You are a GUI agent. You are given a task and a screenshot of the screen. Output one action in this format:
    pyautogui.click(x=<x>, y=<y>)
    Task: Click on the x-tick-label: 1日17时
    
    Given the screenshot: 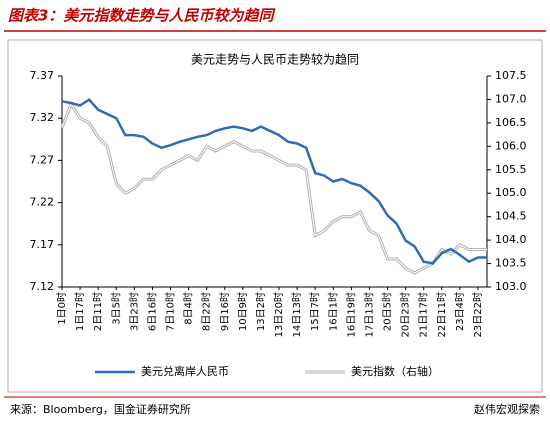 What is the action you would take?
    pyautogui.click(x=80, y=311)
    